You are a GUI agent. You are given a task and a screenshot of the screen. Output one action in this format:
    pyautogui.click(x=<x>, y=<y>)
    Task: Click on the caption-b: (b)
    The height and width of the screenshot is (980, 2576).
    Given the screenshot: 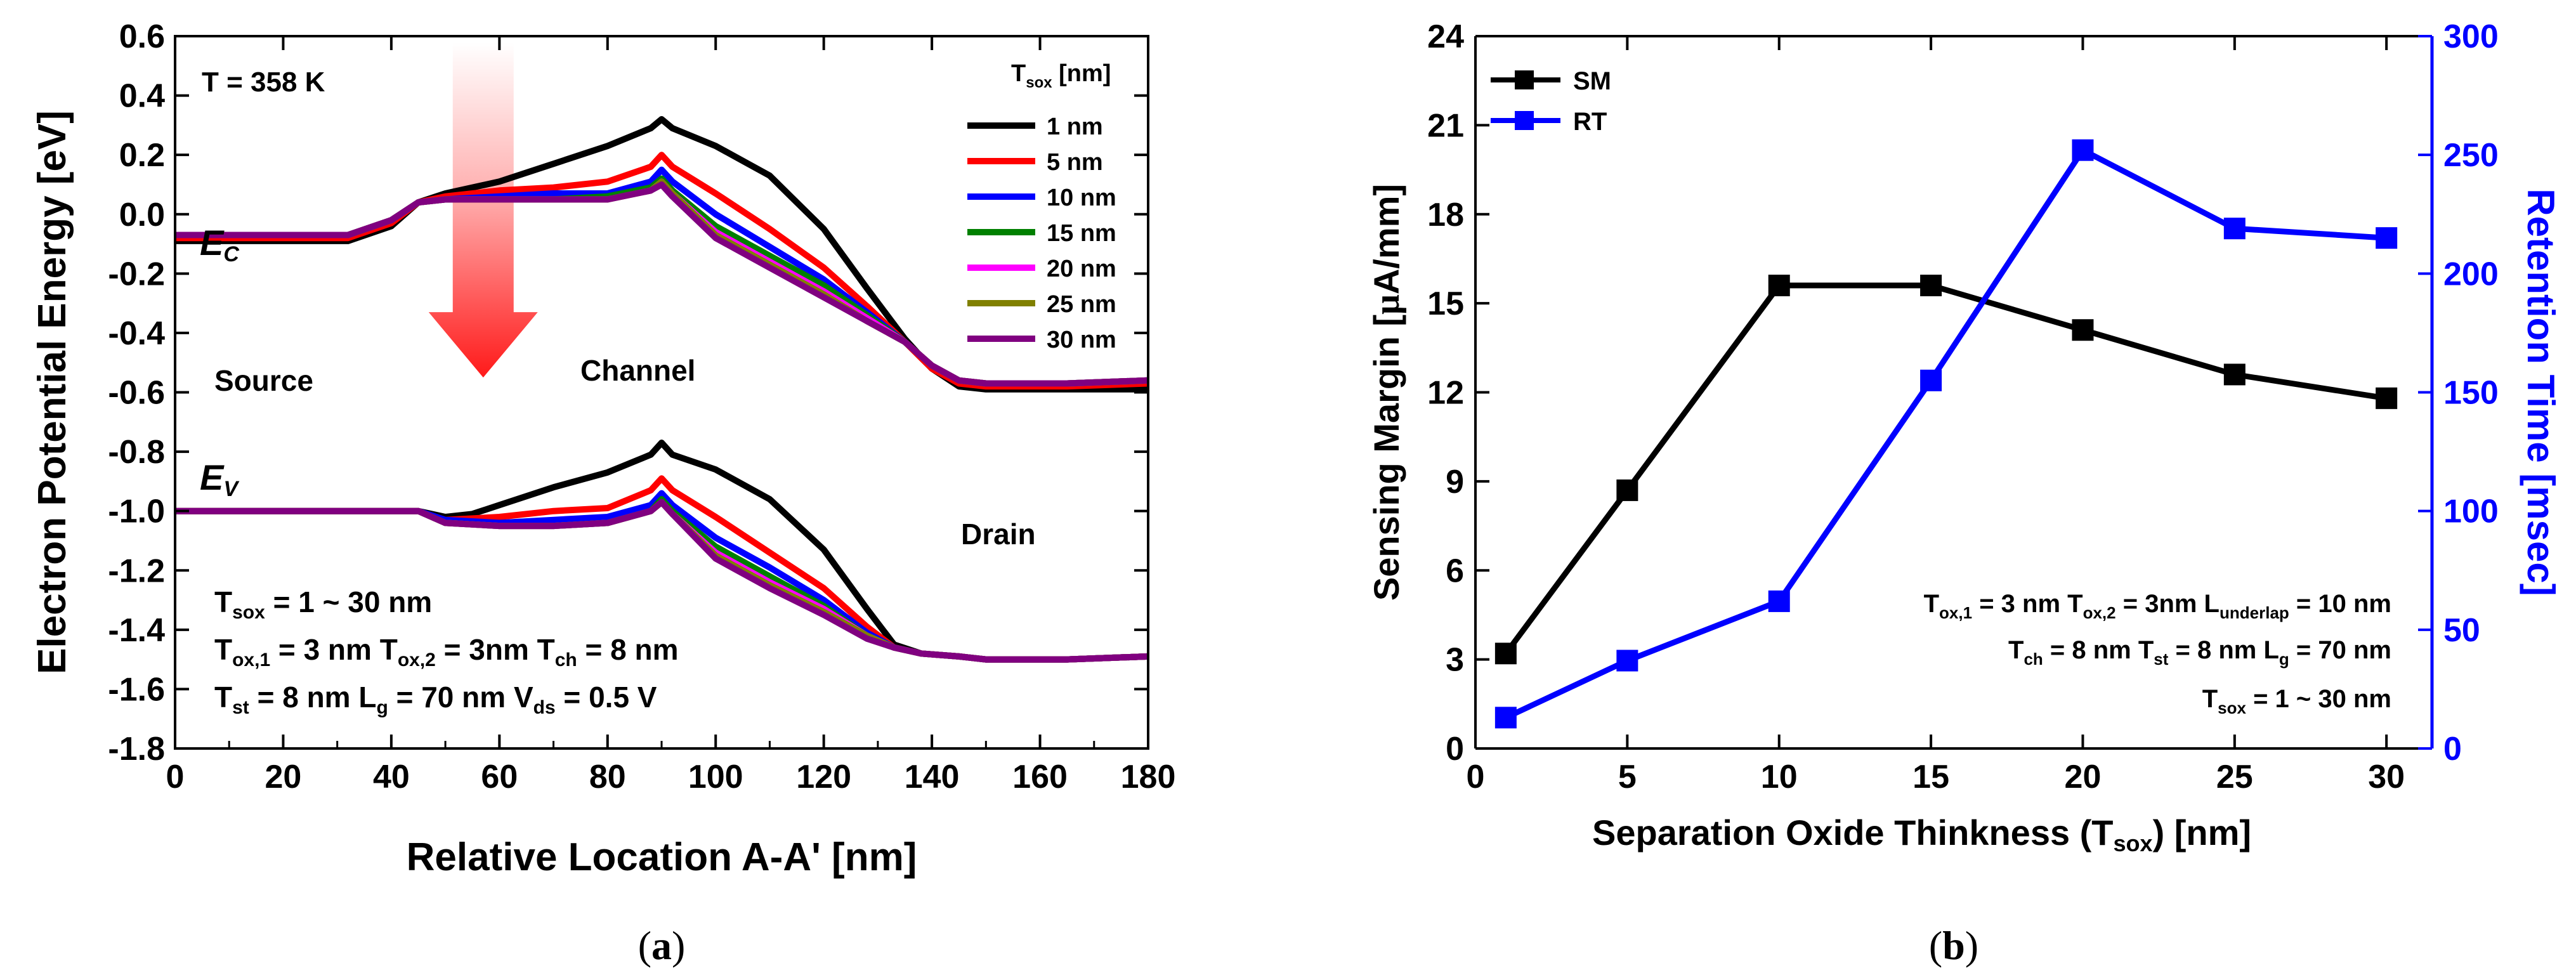 What is the action you would take?
    pyautogui.click(x=1954, y=945)
    